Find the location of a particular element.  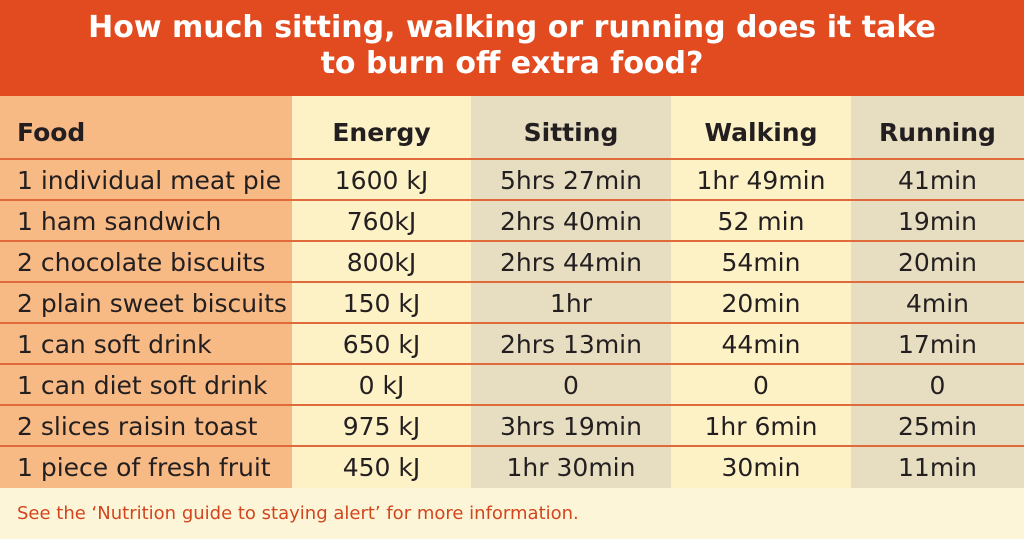

table-row: 1 can diet soft drink 0 kJ 0 0 0 is located at coordinates (512, 385).